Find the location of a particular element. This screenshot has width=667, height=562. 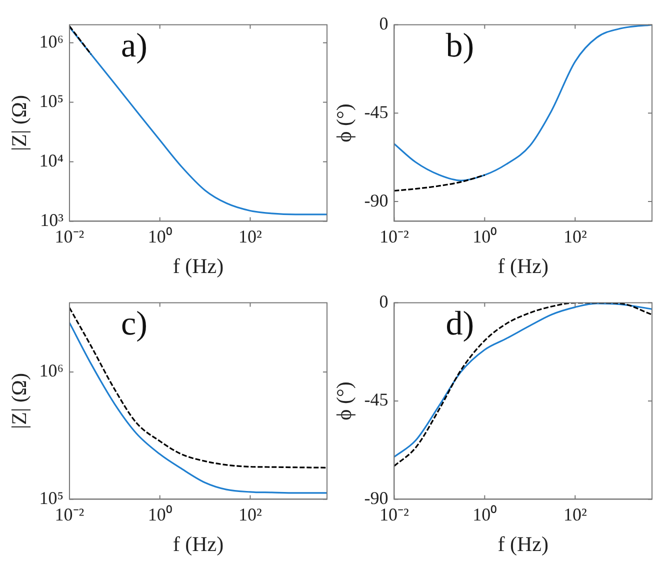

annotation: a) is located at coordinates (134, 46).